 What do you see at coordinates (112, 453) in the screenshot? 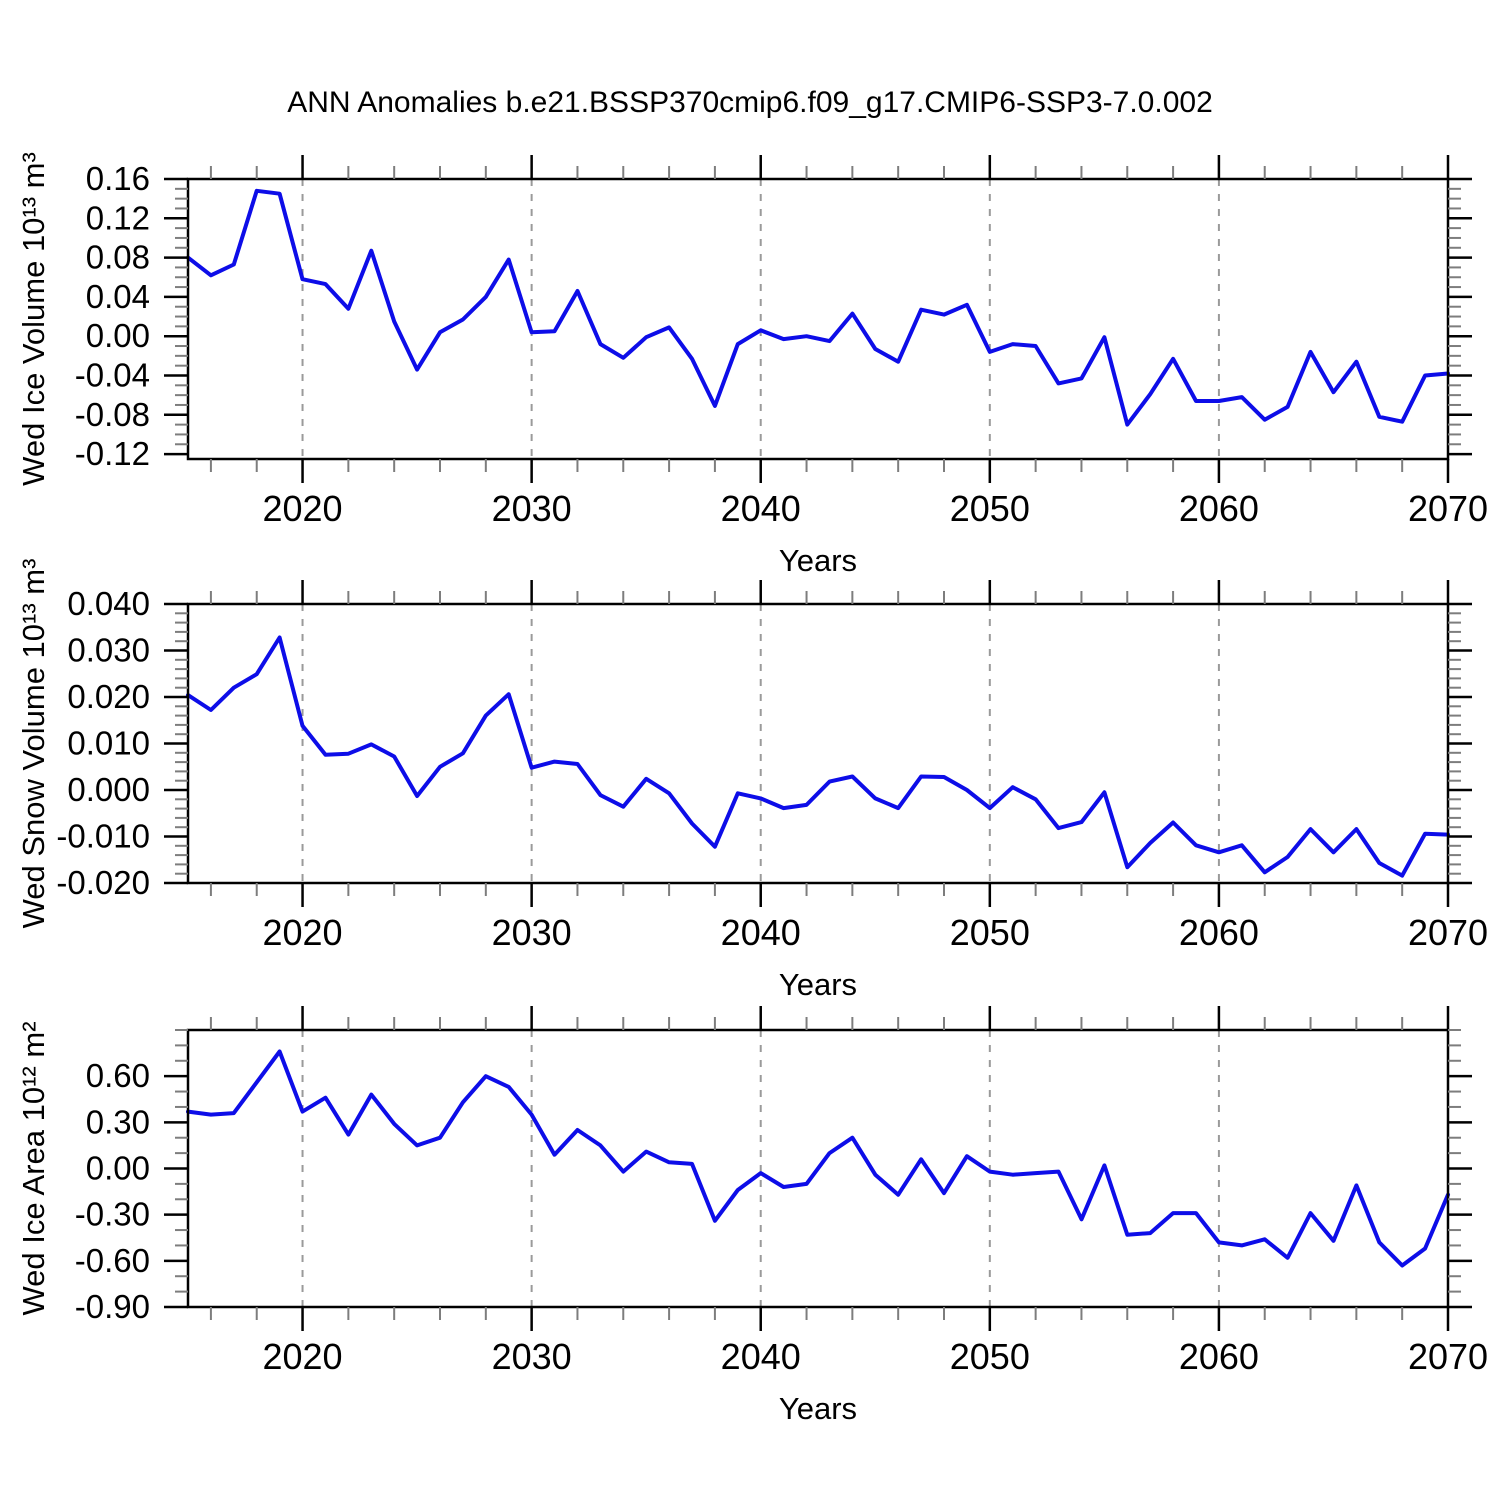
I see `y-tick-label: -0.12` at bounding box center [112, 453].